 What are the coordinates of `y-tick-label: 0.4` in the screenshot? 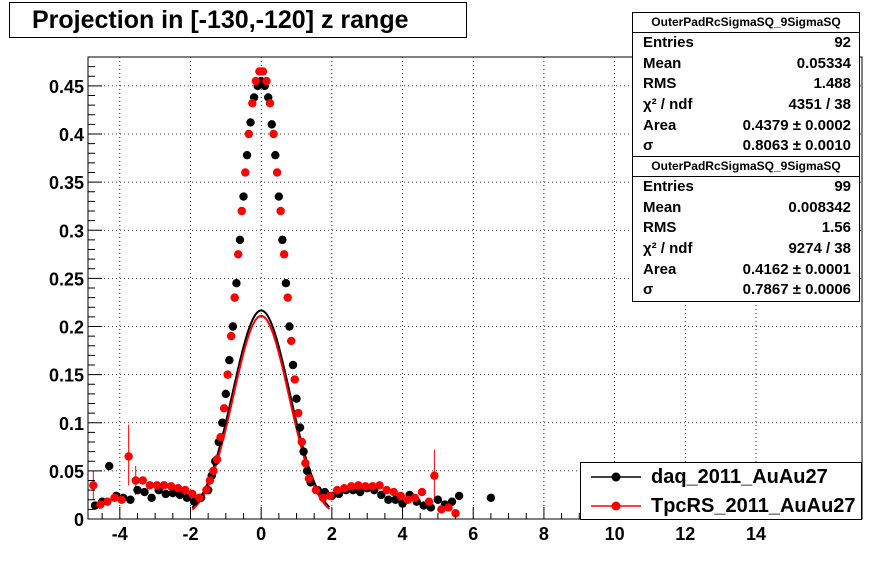 It's located at (71, 135).